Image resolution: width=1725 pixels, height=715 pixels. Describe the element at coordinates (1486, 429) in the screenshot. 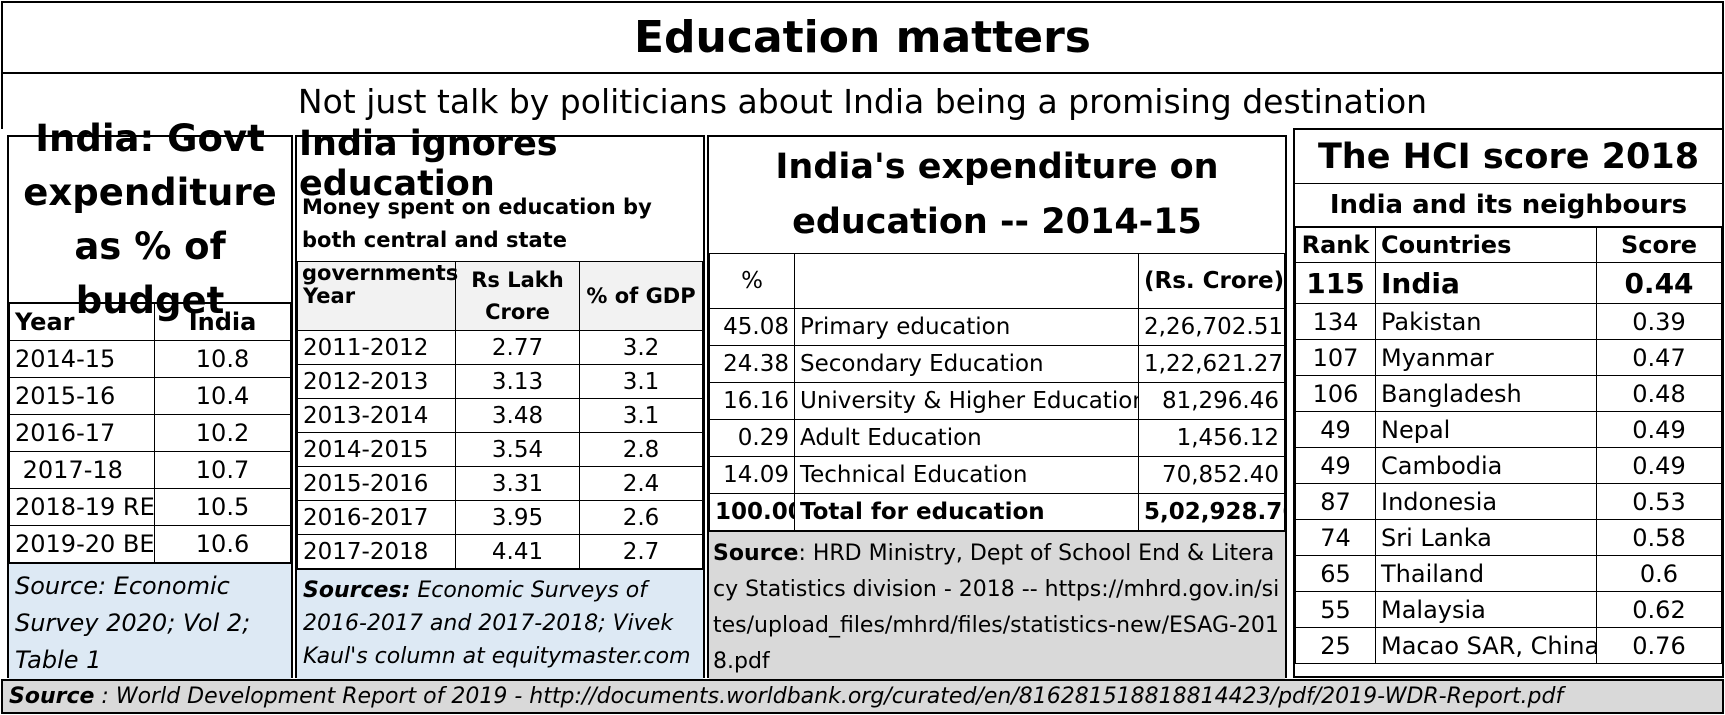

I see `country-cell: Nepal` at that location.